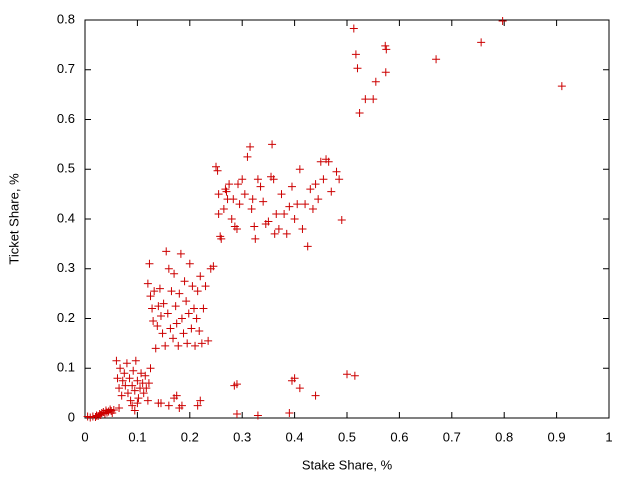 The width and height of the screenshot is (640, 485). What do you see at coordinates (137, 436) in the screenshot?
I see `x-tick-label: 0.1` at bounding box center [137, 436].